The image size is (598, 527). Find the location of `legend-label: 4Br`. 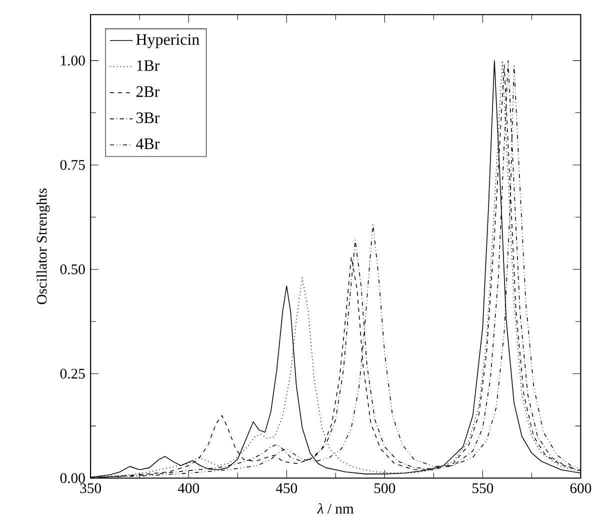

legend-label: 4Br is located at coordinates (148, 143).